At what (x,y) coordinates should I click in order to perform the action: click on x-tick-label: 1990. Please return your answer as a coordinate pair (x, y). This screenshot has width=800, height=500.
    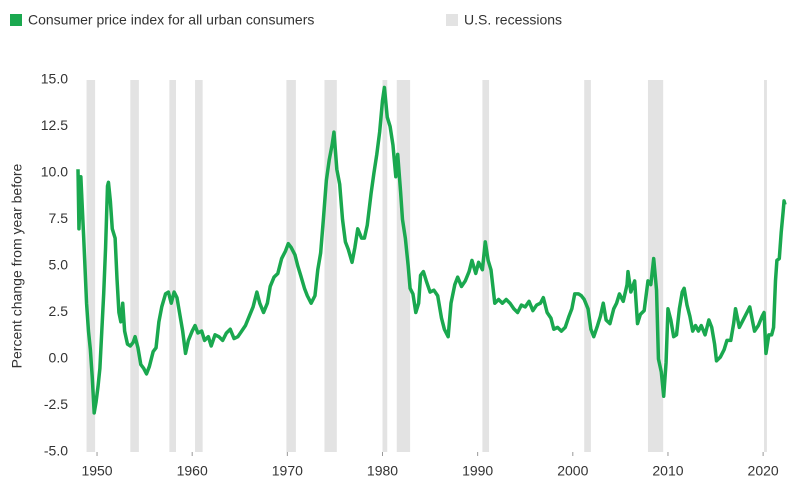
    Looking at the image, I should click on (477, 471).